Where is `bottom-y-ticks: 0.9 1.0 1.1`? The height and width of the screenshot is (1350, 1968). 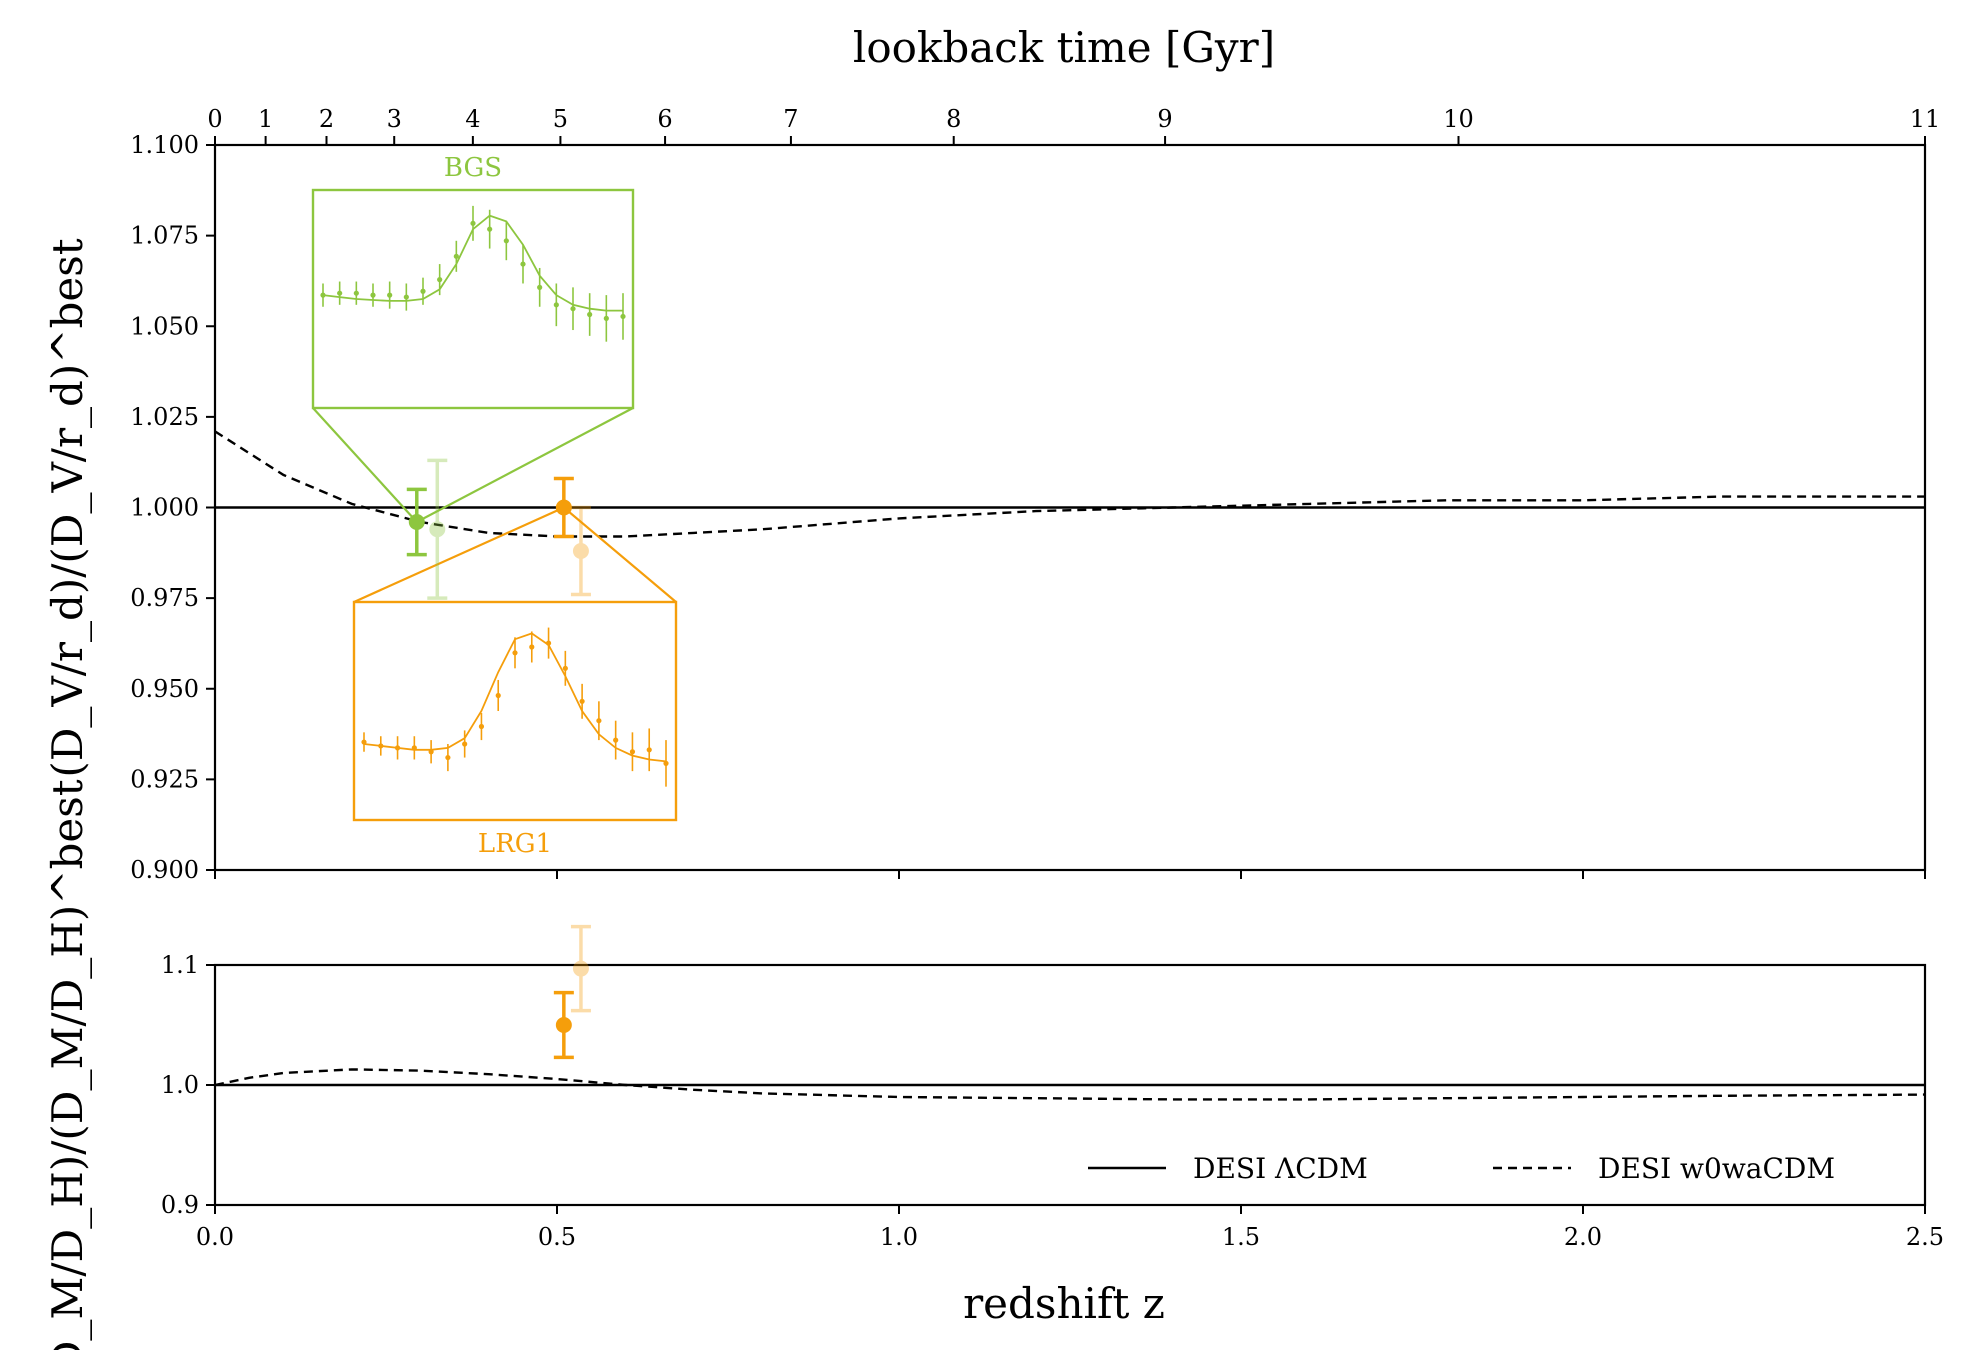 bottom-y-ticks: 0.9 1.0 1.1 is located at coordinates (188, 1085).